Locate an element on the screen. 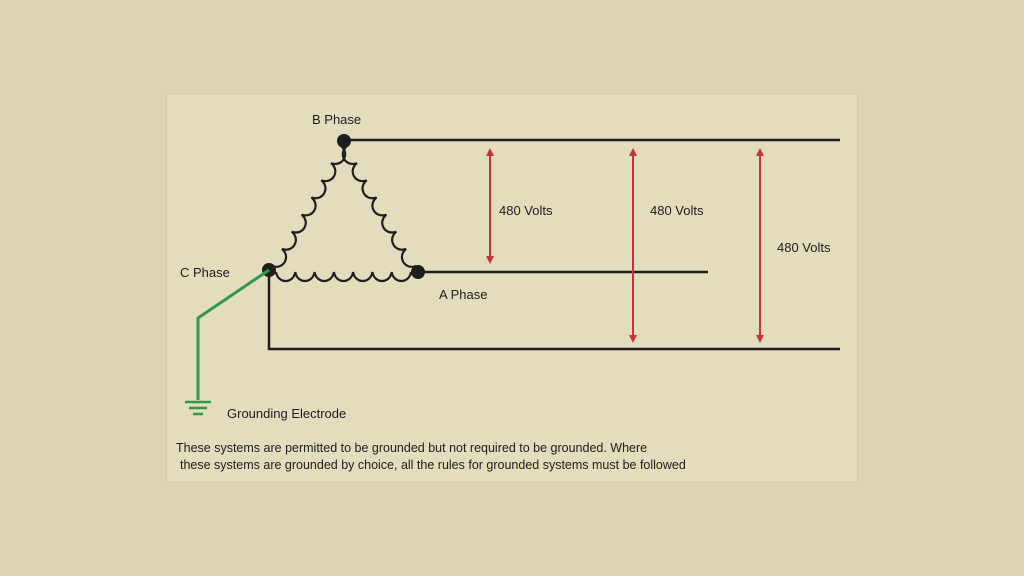  winding-b-a is located at coordinates (379, 206).